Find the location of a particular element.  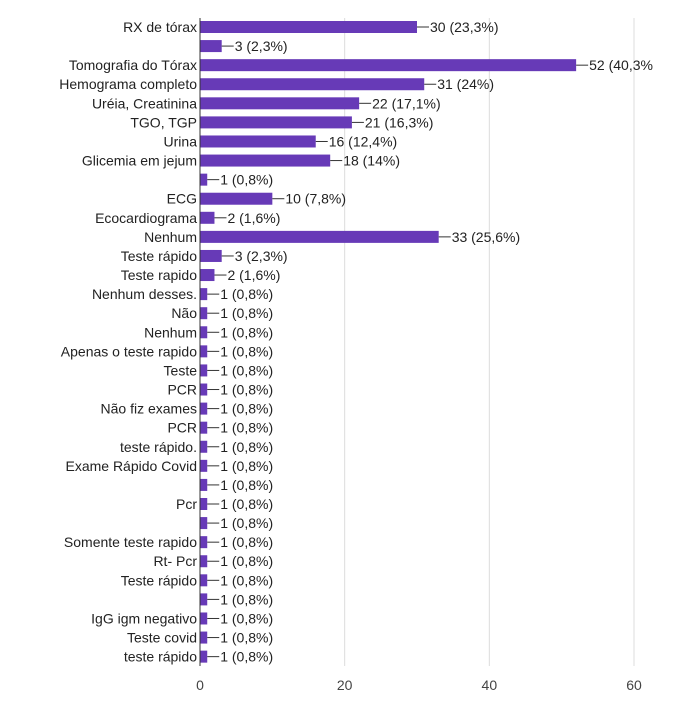

value-label: 22 (17,1%) is located at coordinates (406, 103).